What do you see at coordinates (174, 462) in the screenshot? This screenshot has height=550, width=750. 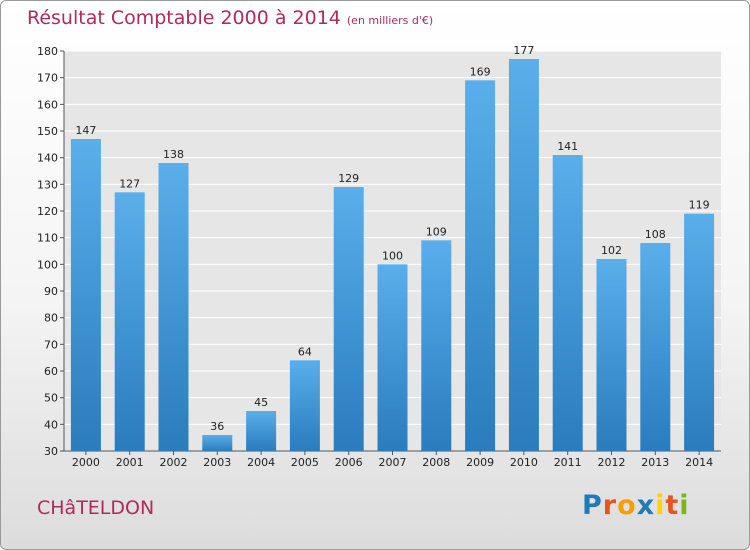 I see `x-tick-label: 2002` at bounding box center [174, 462].